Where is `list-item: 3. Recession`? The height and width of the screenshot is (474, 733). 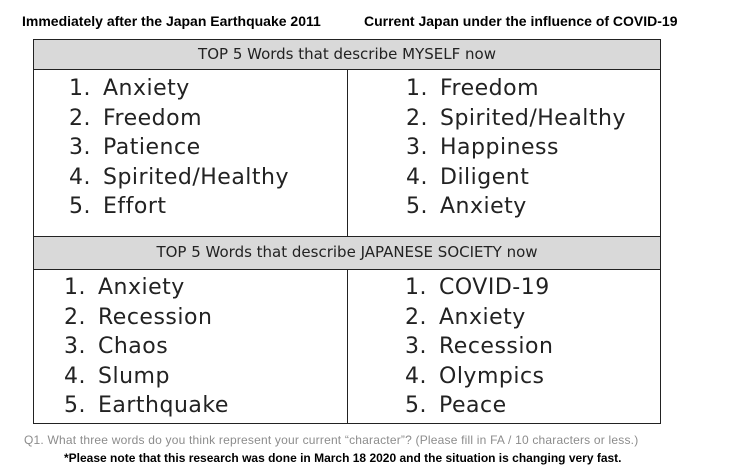
list-item: 3. Recession is located at coordinates (479, 347).